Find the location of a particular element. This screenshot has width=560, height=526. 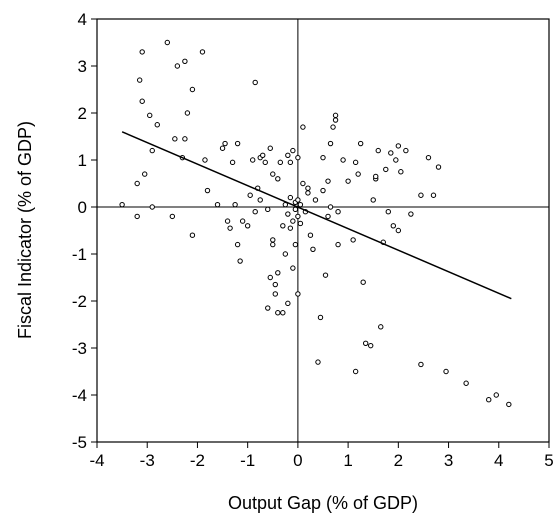

y-tick-label: -1 is located at coordinates (79, 254).